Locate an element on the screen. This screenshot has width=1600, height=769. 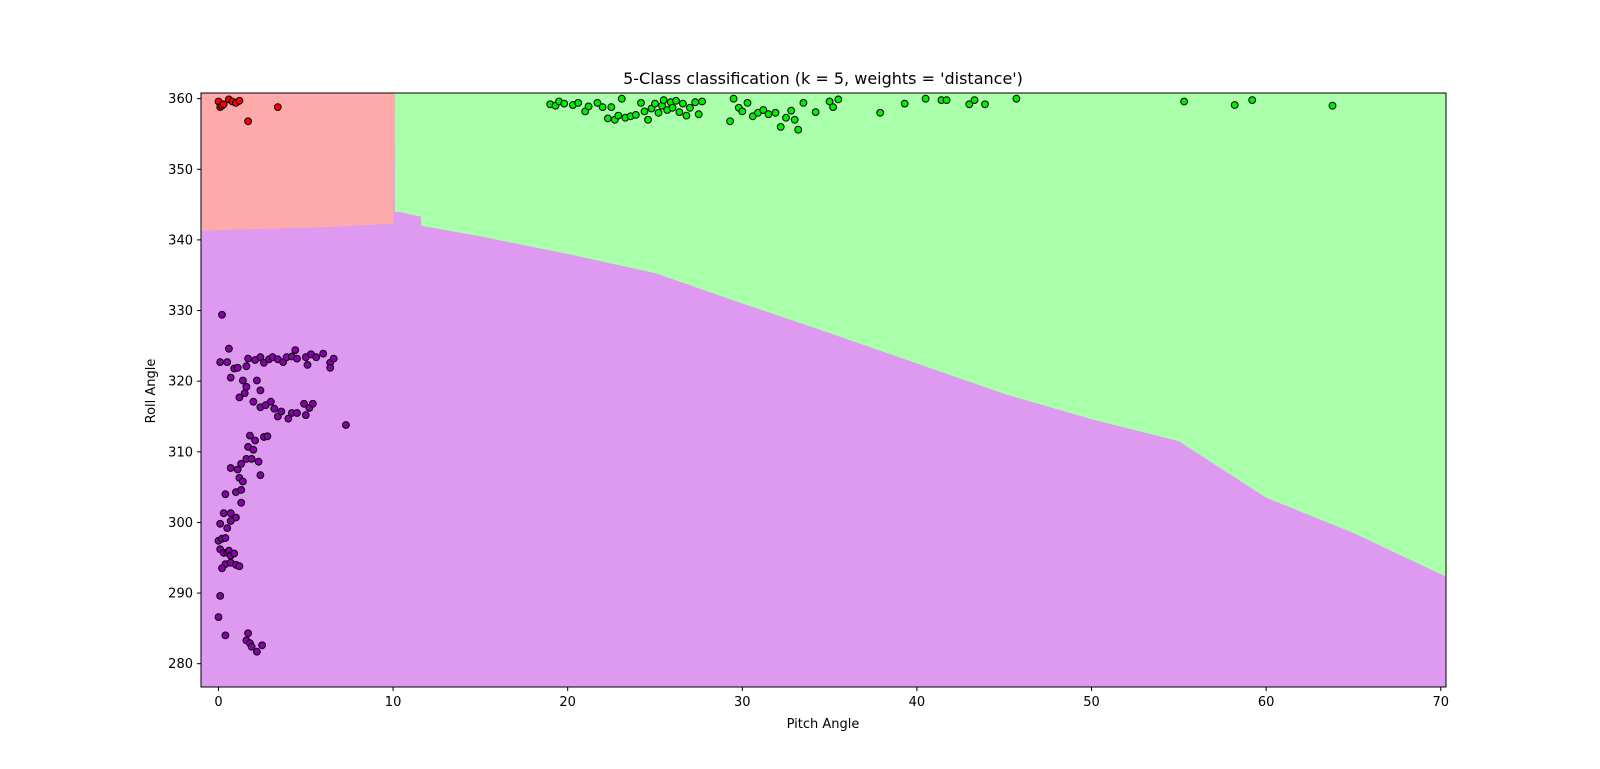
x-axis-ticks: 0 10 20 30 40 50 60 70 is located at coordinates (831, 698).